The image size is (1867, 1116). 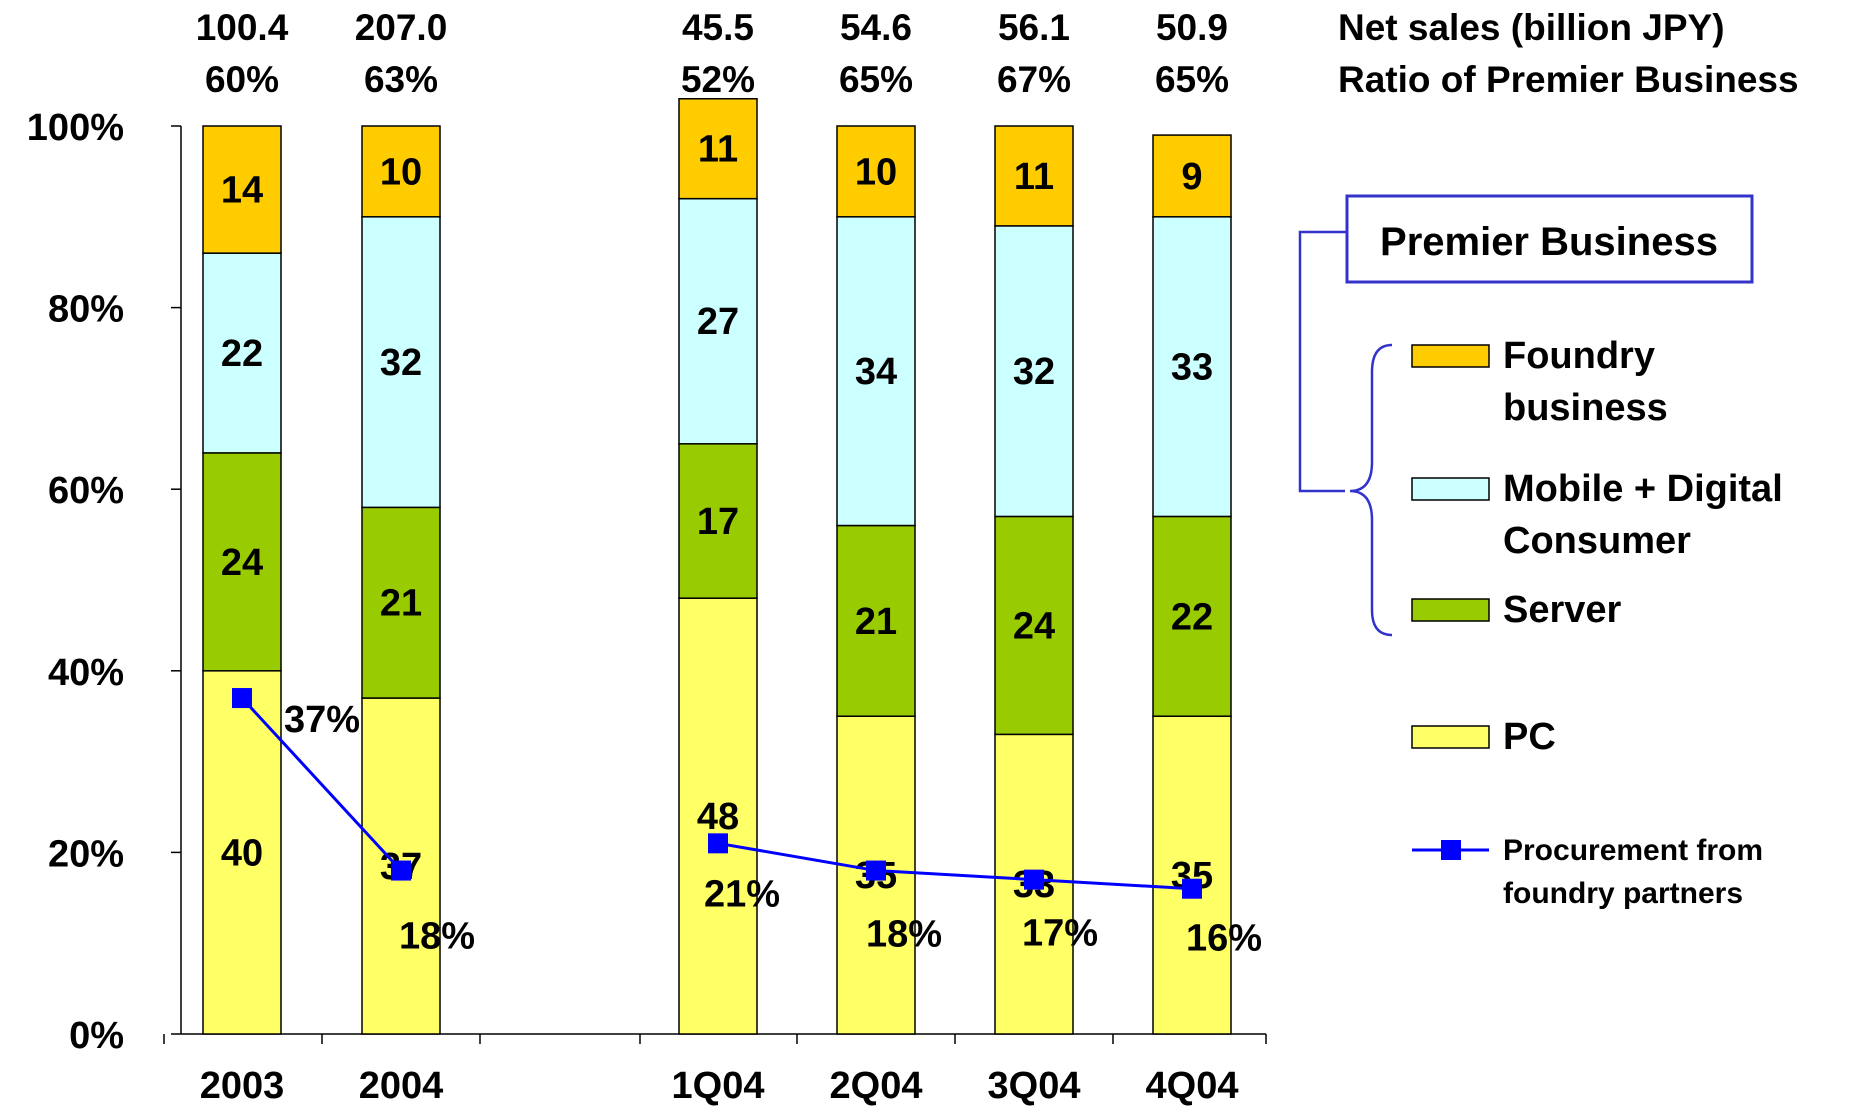 What do you see at coordinates (876, 1086) in the screenshot?
I see `x-category-label: 2Q04` at bounding box center [876, 1086].